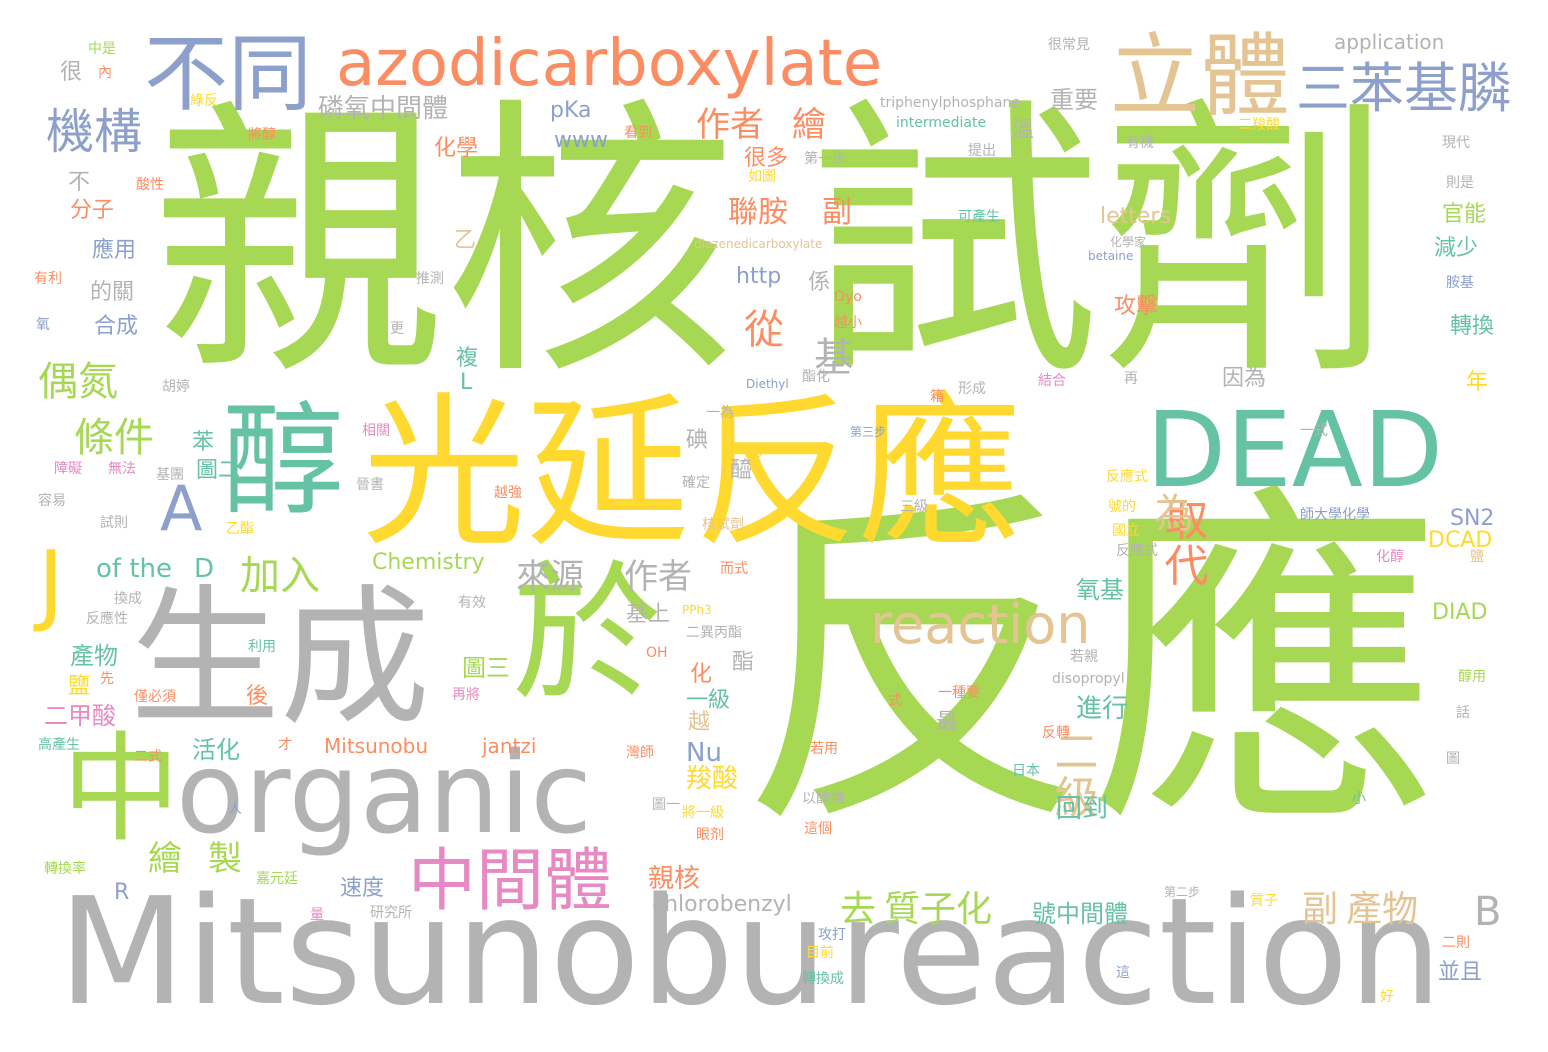  Describe the element at coordinates (834, 358) in the screenshot. I see `word: 基` at that location.